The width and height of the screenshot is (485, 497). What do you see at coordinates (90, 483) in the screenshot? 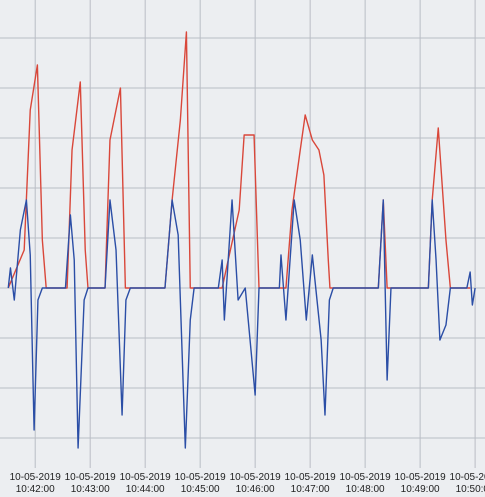
I see `x-tick-label: 10-05-2019 10:43:00` at bounding box center [90, 483].